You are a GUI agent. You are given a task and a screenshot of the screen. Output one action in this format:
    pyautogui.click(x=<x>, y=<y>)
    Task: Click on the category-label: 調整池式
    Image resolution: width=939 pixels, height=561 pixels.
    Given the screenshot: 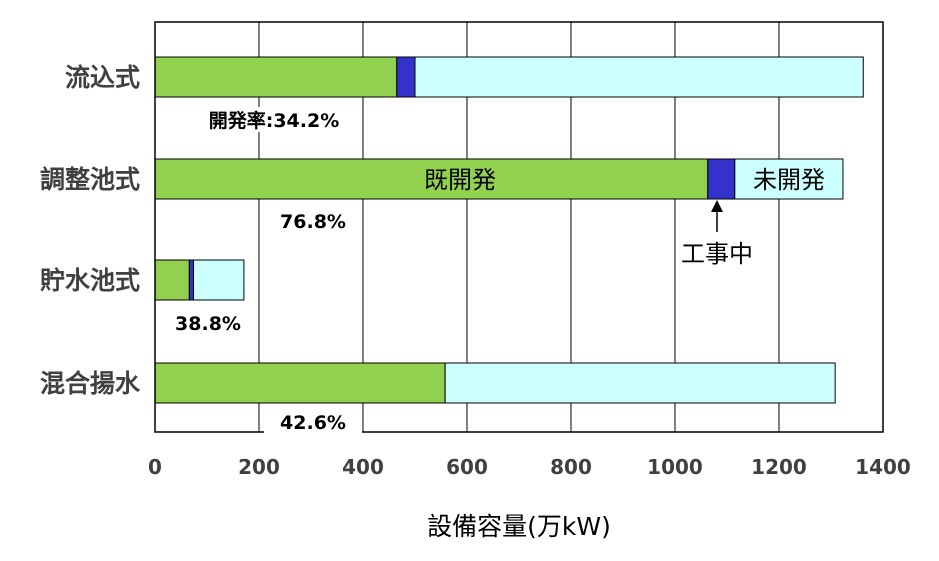 What is the action you would take?
    pyautogui.click(x=90, y=179)
    